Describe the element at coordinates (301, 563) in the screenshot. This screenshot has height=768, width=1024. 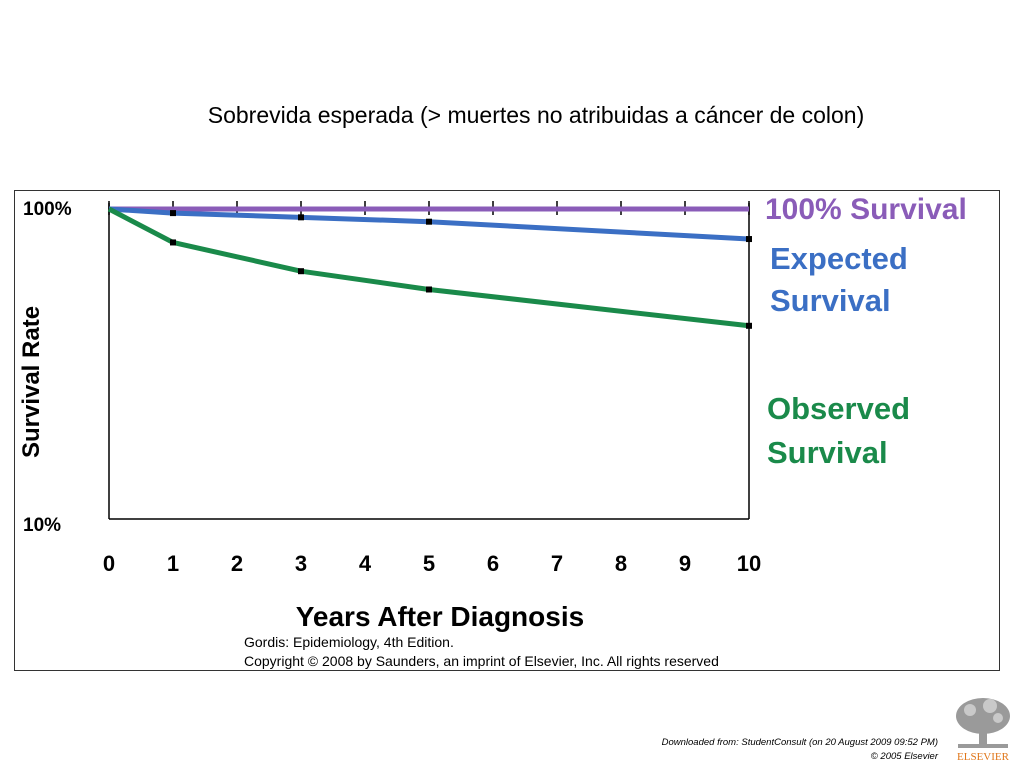
I see `x-tick-label: 3` at that location.